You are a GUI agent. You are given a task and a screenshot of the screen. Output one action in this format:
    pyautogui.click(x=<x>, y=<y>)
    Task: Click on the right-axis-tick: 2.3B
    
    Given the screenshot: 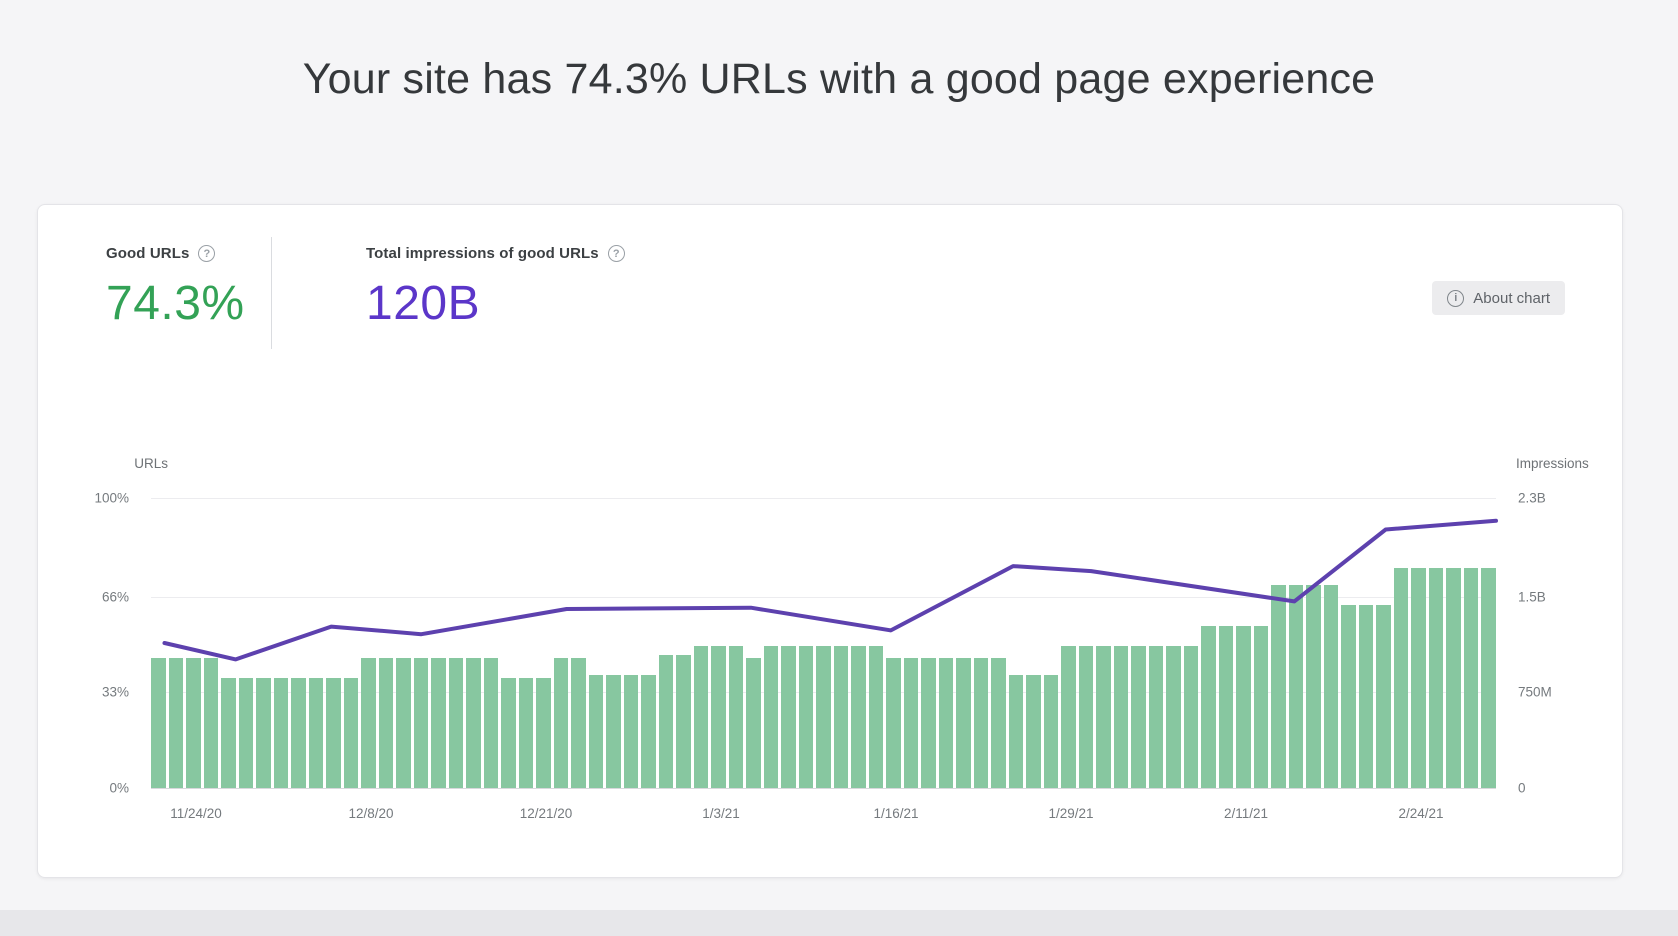 What is the action you would take?
    pyautogui.click(x=1532, y=498)
    